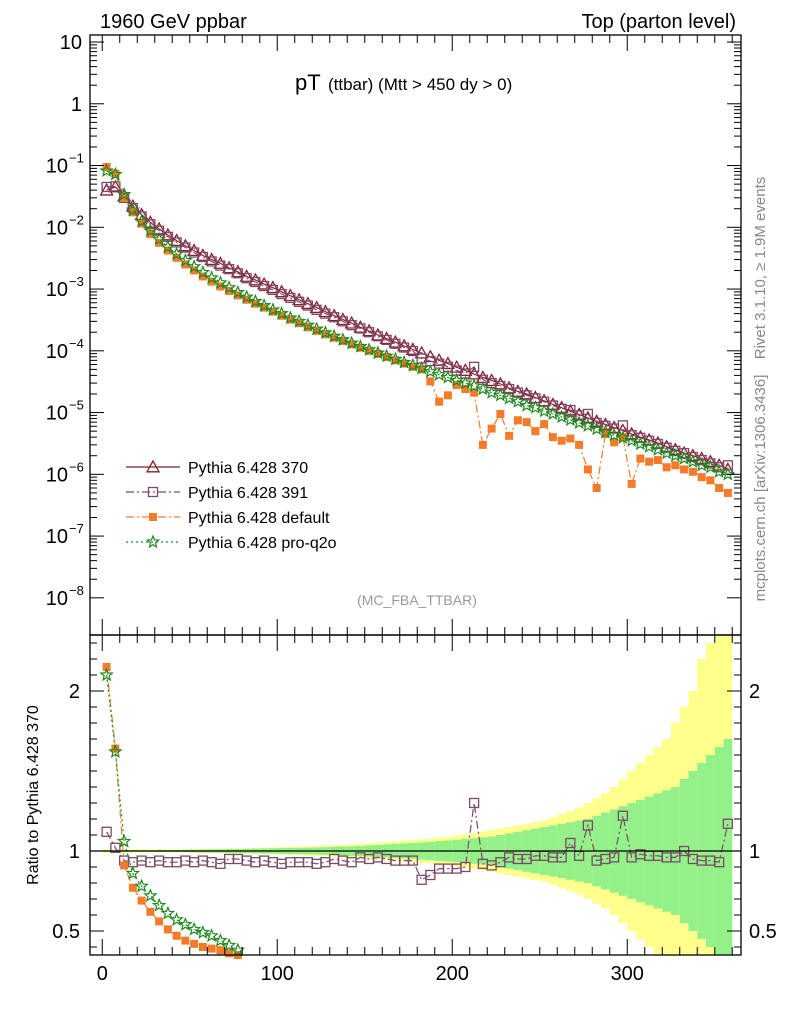 The height and width of the screenshot is (1024, 786). I want to click on main-y-tick-exponent: −6, so click(76, 466).